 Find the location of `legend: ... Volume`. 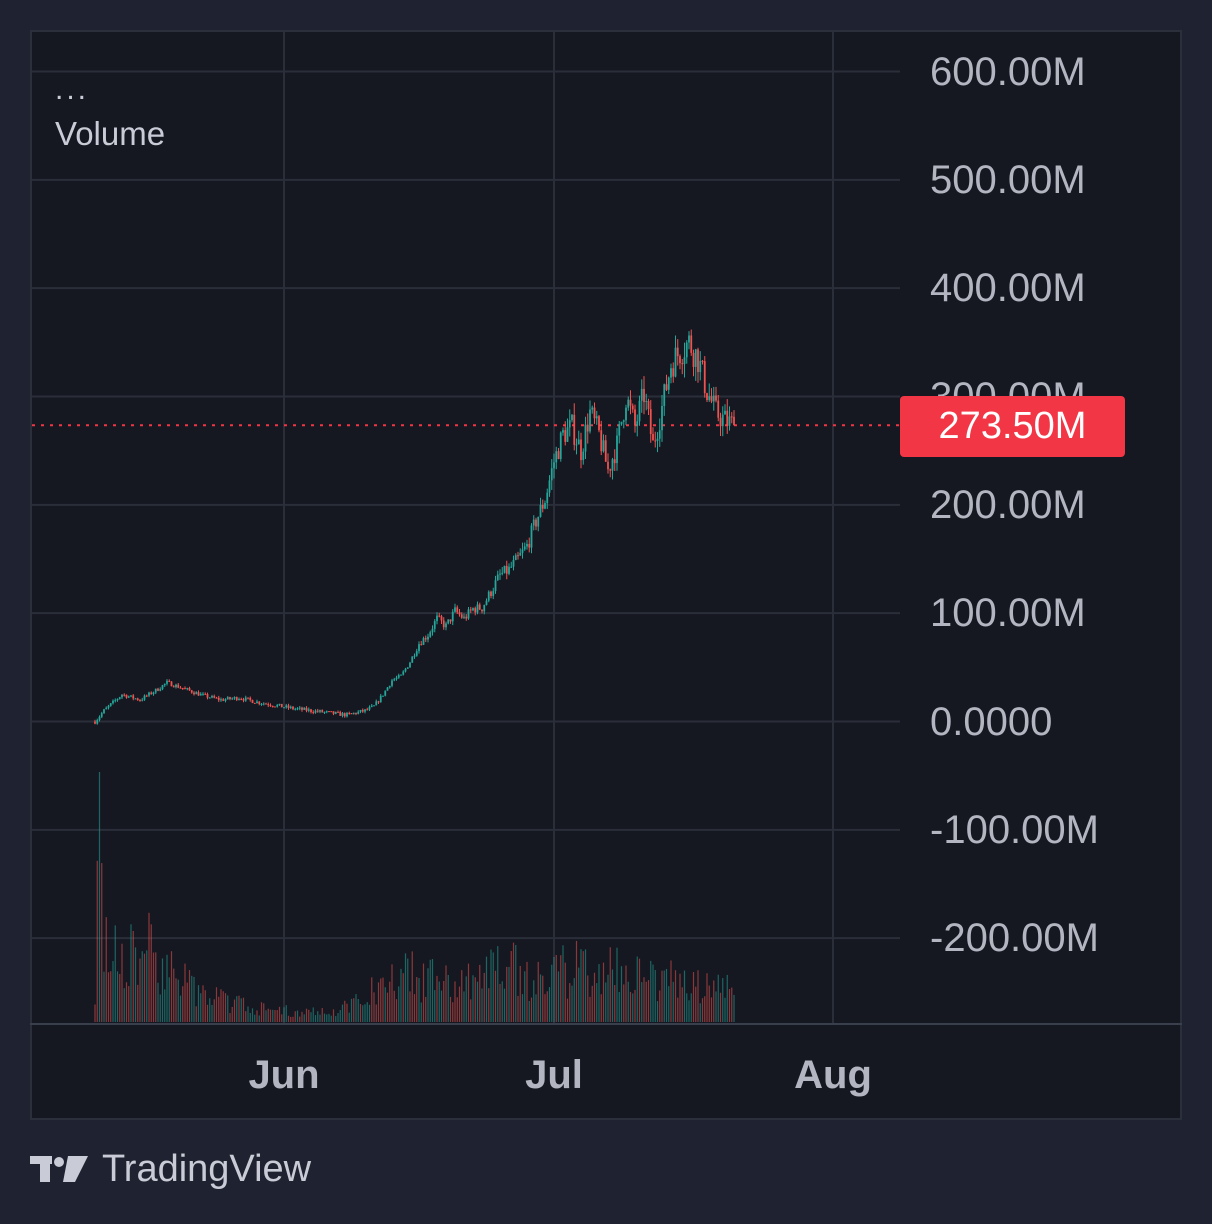

legend: ... Volume is located at coordinates (110, 112).